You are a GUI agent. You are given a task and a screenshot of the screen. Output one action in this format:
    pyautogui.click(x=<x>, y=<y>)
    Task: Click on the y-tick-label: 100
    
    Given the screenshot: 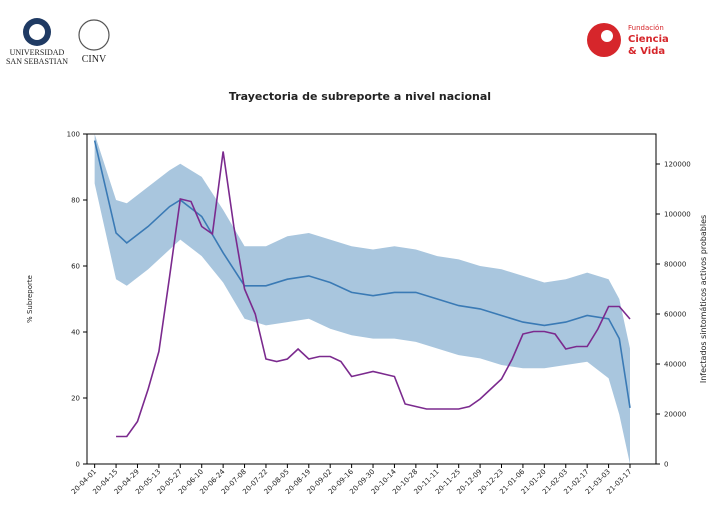 What is the action you would take?
    pyautogui.click(x=73, y=135)
    